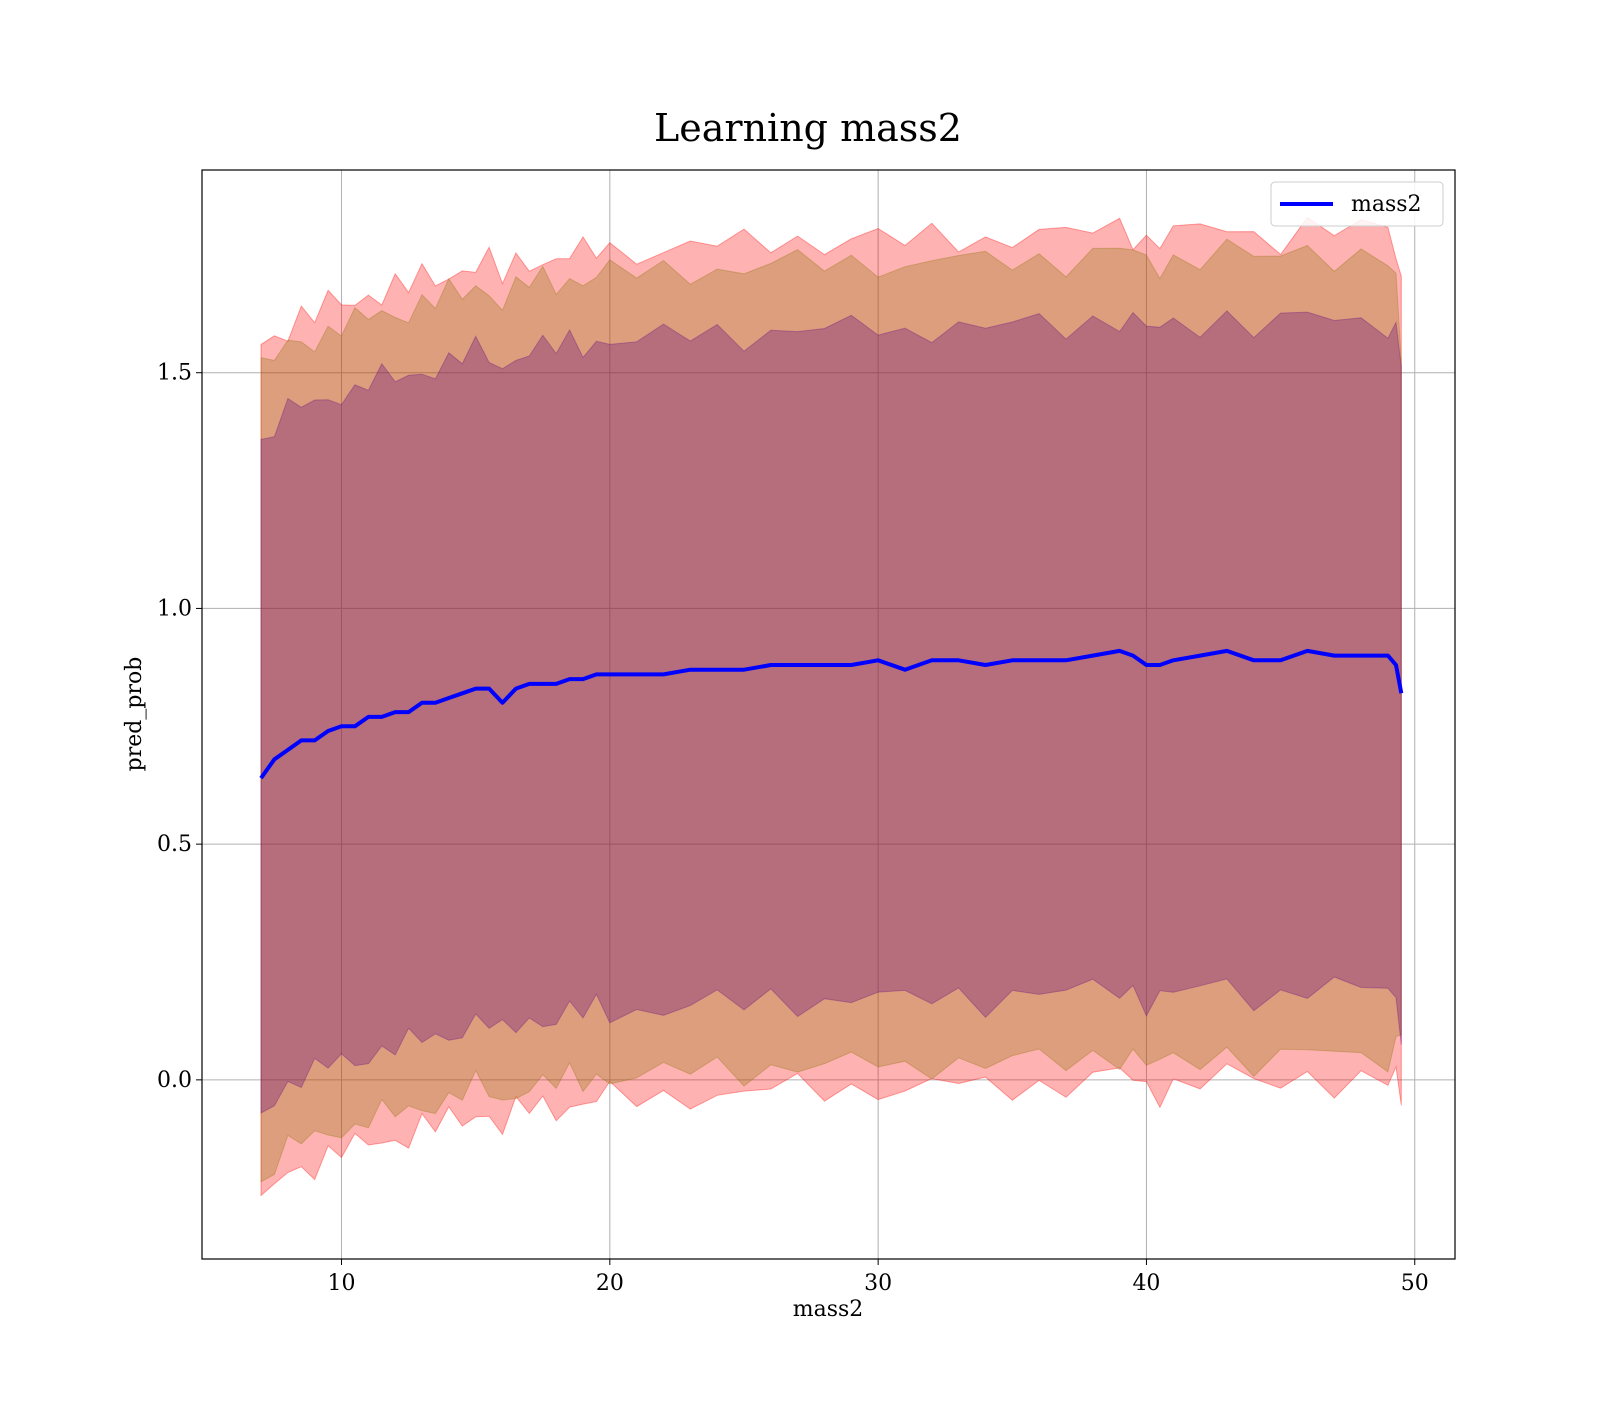  What do you see at coordinates (1146, 1283) in the screenshot?
I see `x-tick-label-40: 40` at bounding box center [1146, 1283].